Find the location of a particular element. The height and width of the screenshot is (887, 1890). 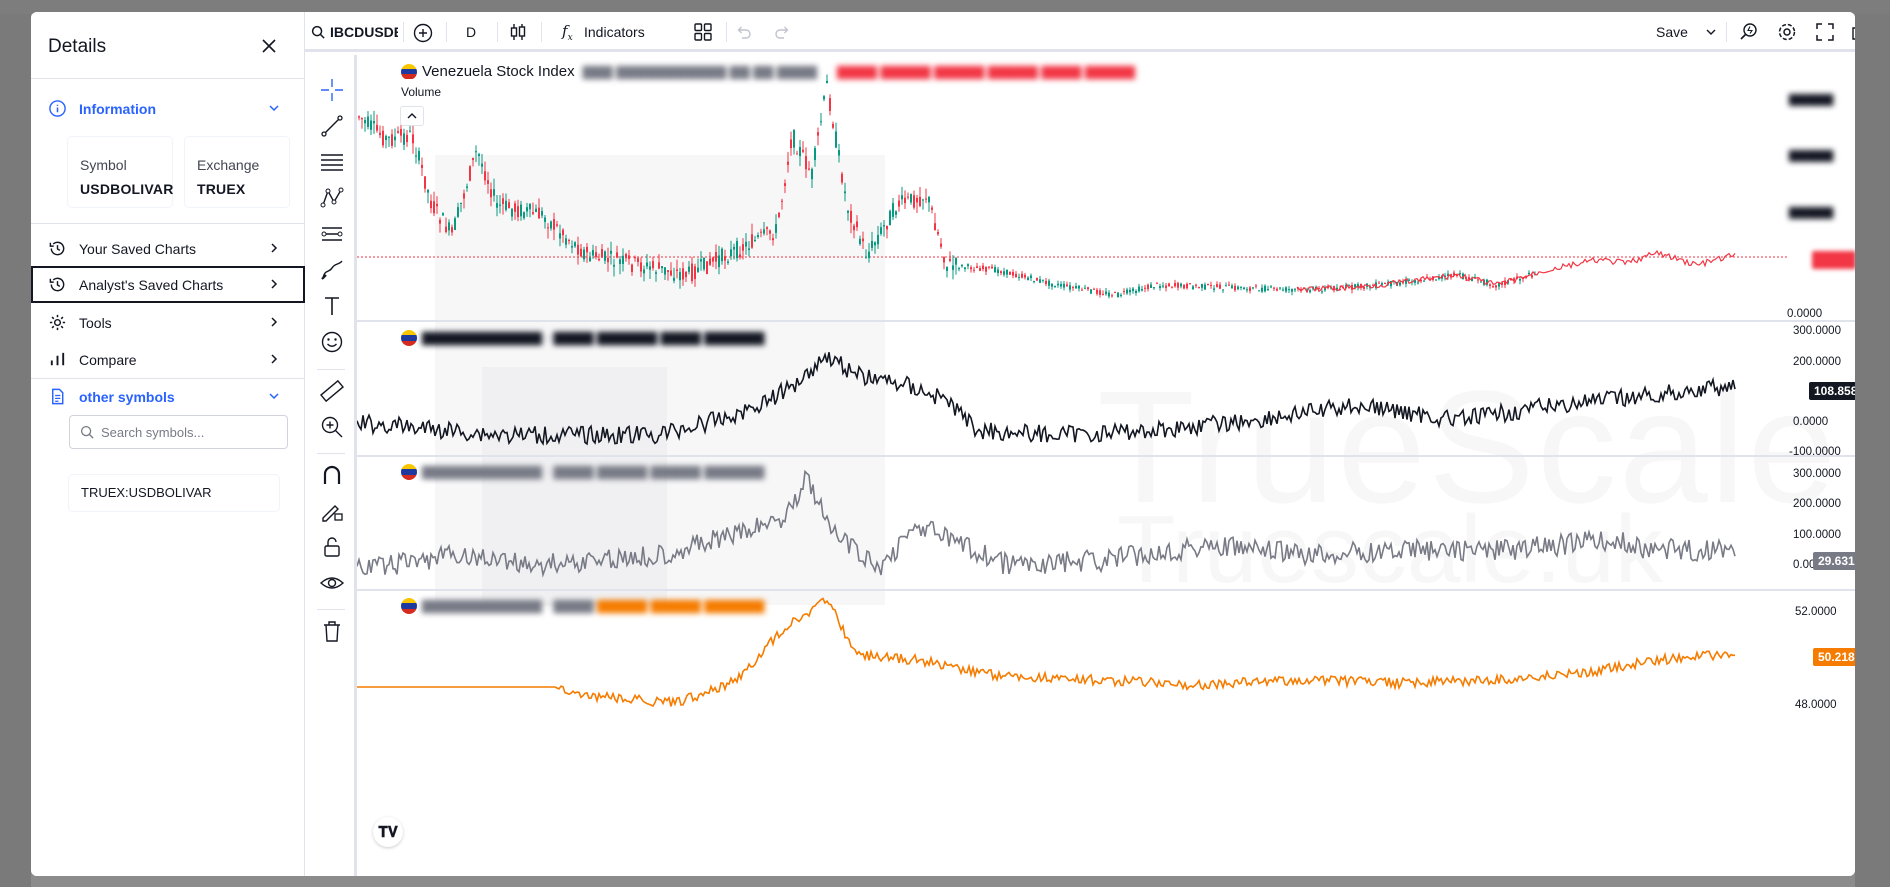

brush-icon is located at coordinates (332, 270).